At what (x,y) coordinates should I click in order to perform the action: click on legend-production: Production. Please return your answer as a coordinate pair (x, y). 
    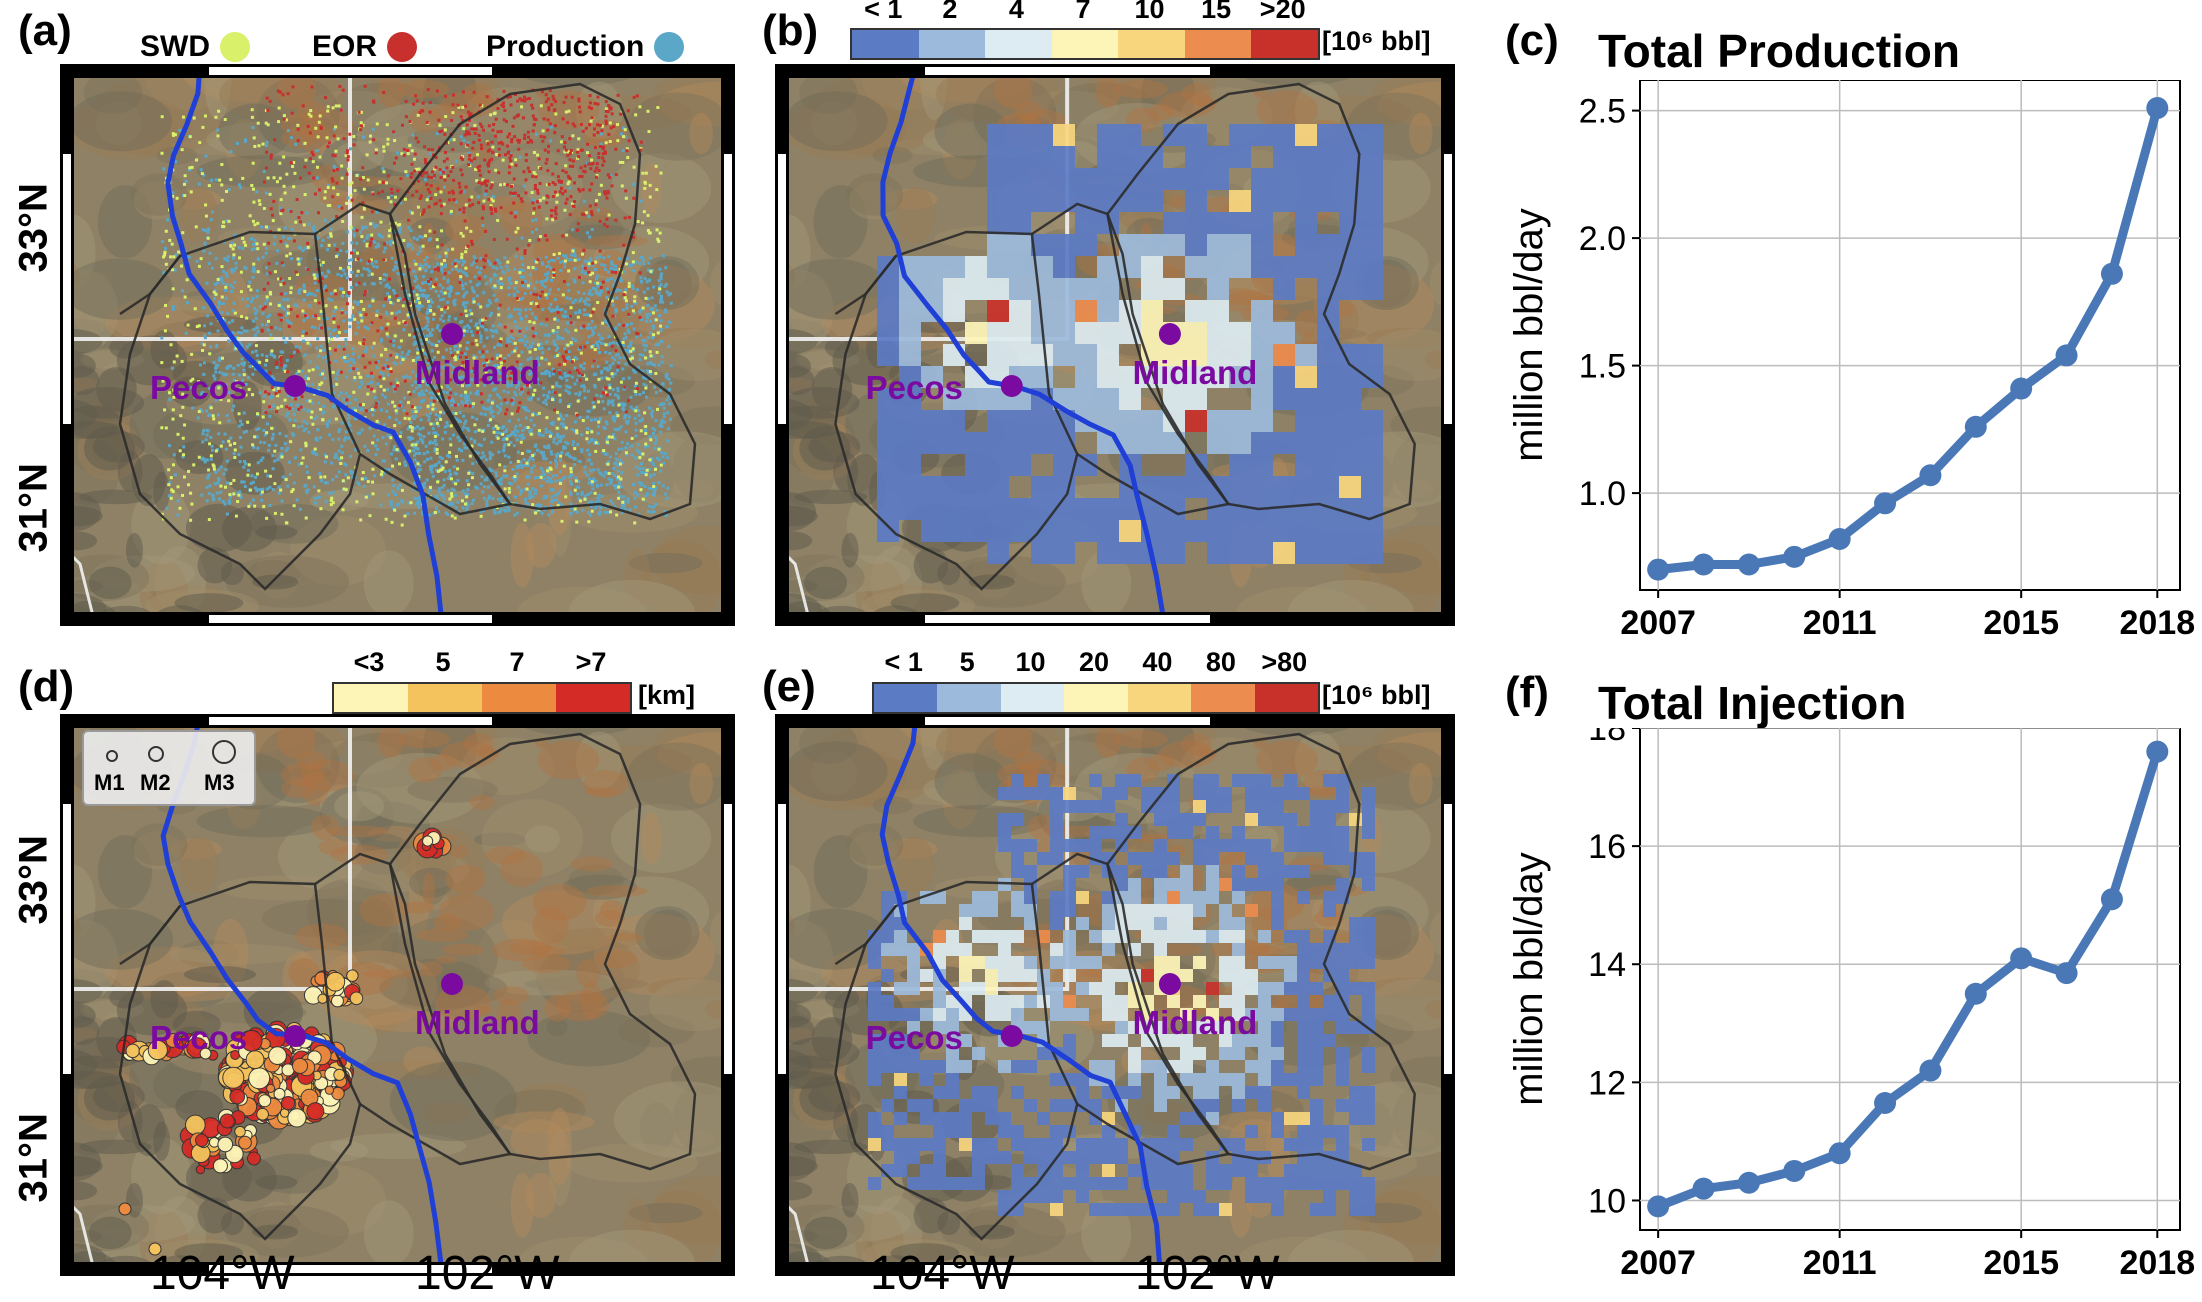
    Looking at the image, I should click on (585, 47).